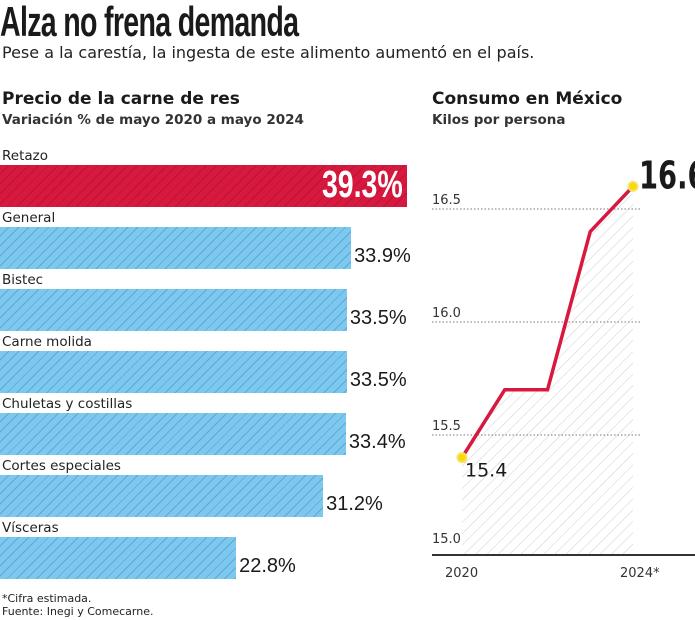  I want to click on y-tick-label: 16.5, so click(446, 200).